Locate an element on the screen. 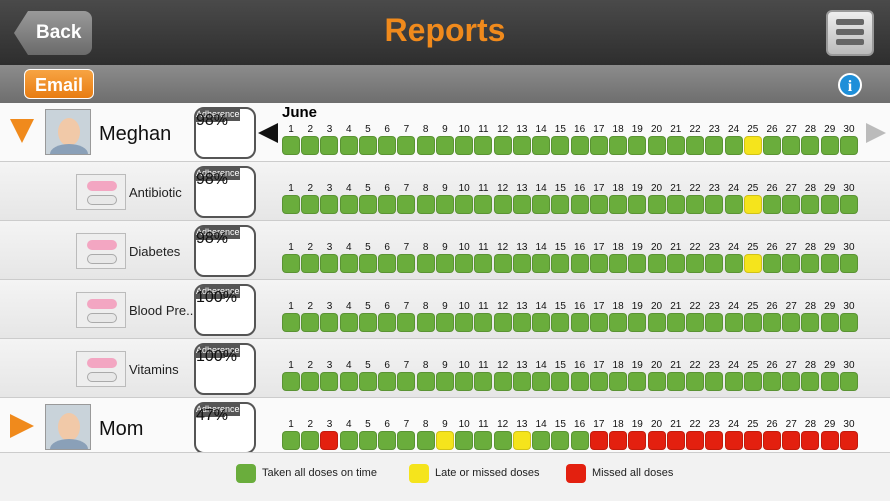  day-label: 24 is located at coordinates (733, 365).